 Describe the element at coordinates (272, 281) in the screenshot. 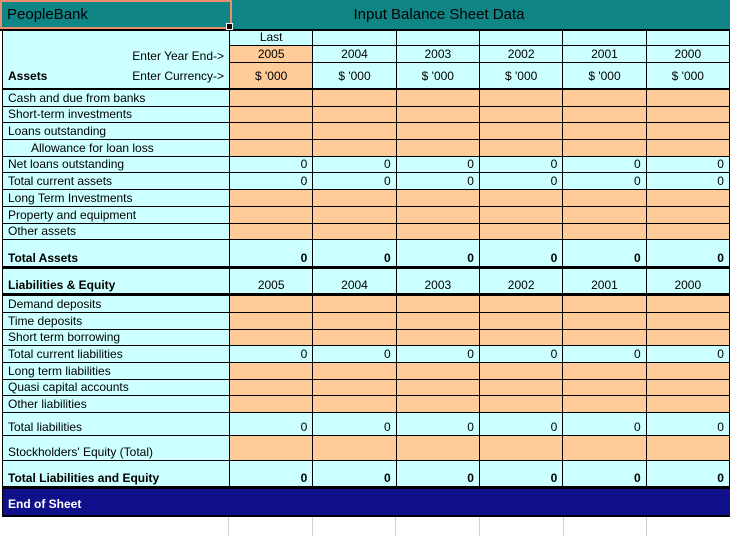

I see `year-header-cell: 2005` at that location.